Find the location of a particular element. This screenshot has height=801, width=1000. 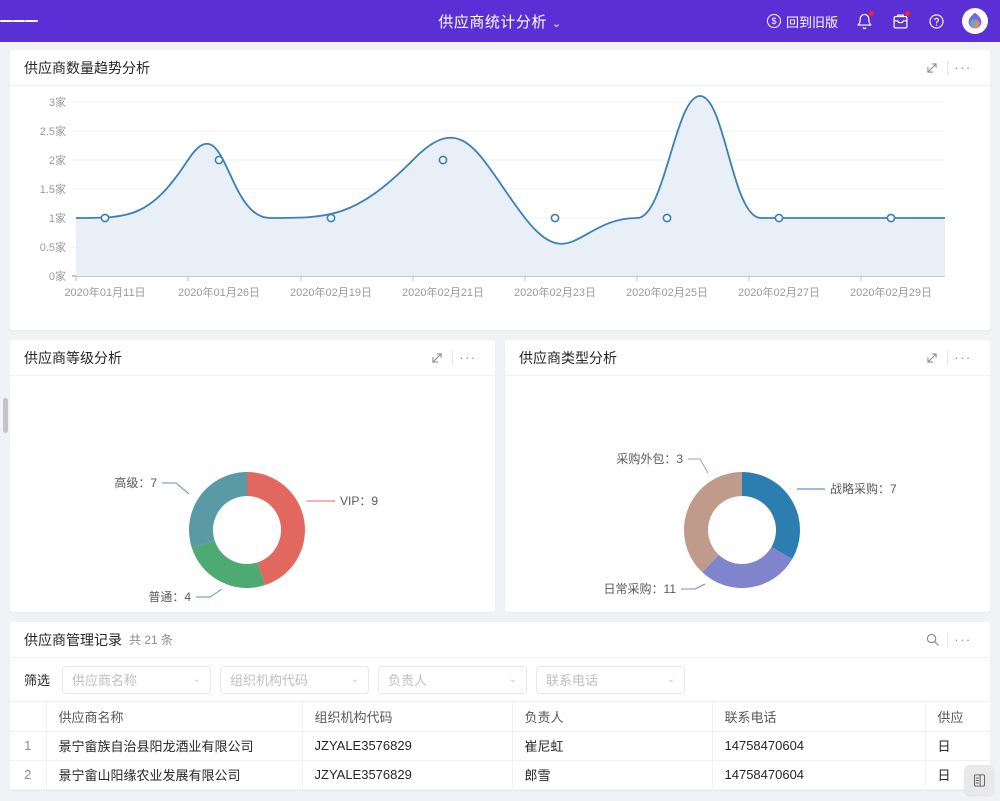

back-to-legacy-button: $ 回到旧版 is located at coordinates (802, 21).